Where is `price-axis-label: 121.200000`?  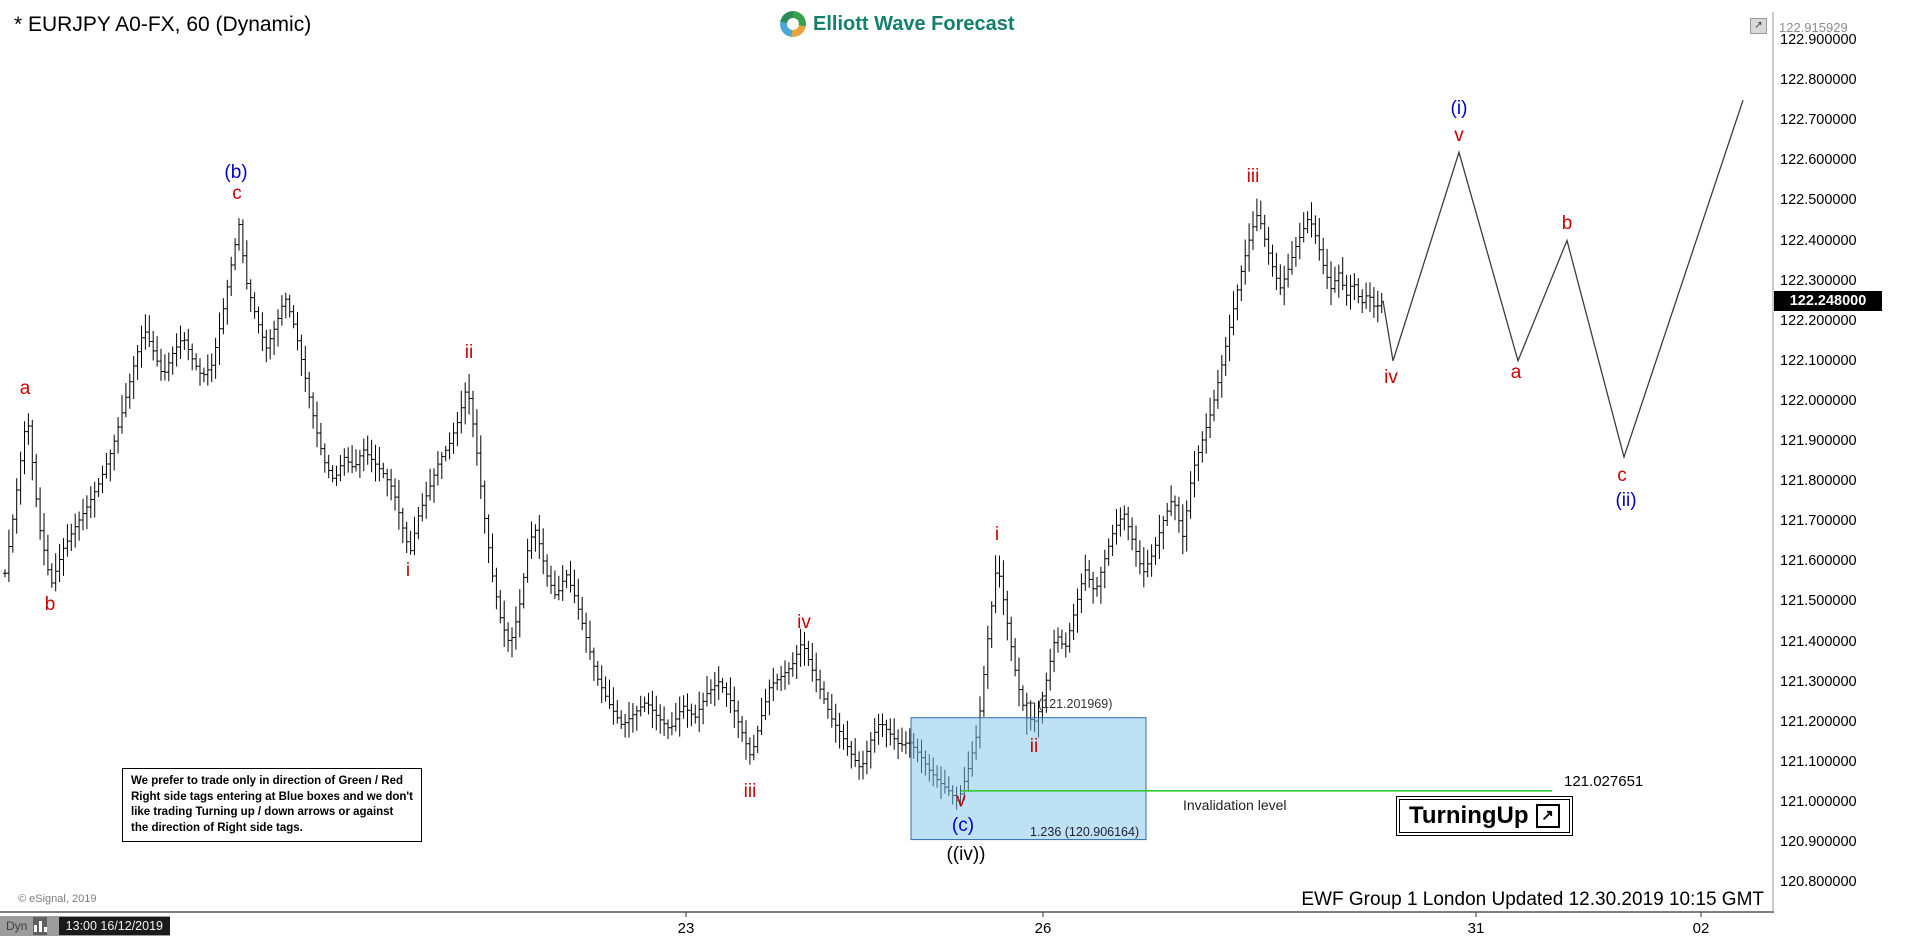 price-axis-label: 121.200000 is located at coordinates (1818, 721).